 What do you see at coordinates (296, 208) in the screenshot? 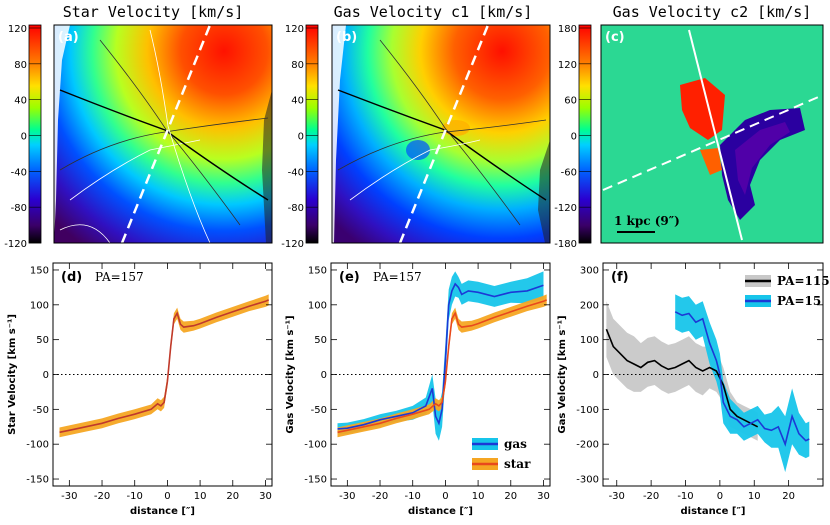
I see `colorbar-tick-label: -80` at bounding box center [296, 208].